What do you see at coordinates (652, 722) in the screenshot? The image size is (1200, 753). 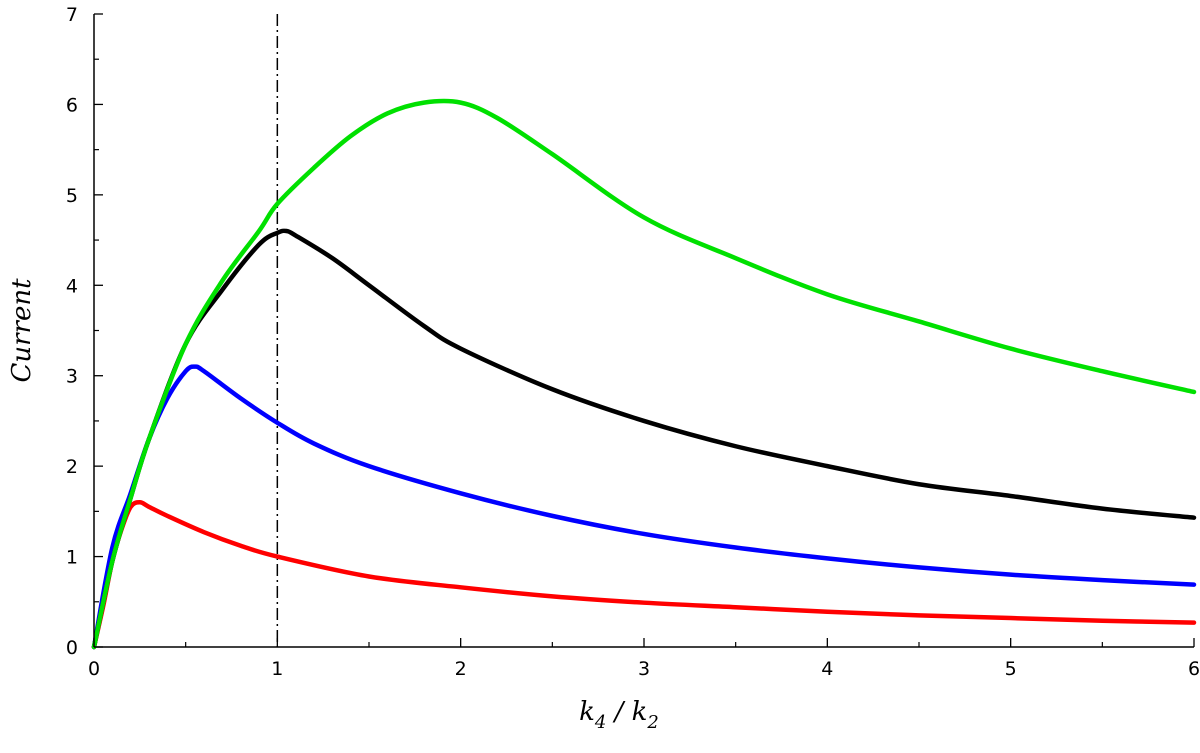 I see `x-label-sub-2: 2` at bounding box center [652, 722].